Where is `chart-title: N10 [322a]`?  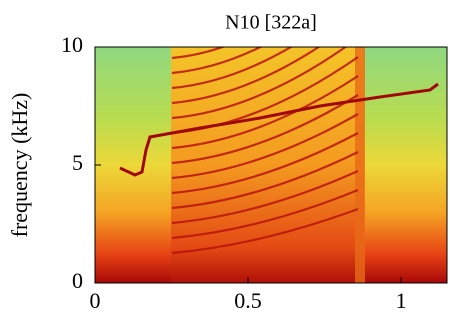
chart-title: N10 [322a] is located at coordinates (271, 23).